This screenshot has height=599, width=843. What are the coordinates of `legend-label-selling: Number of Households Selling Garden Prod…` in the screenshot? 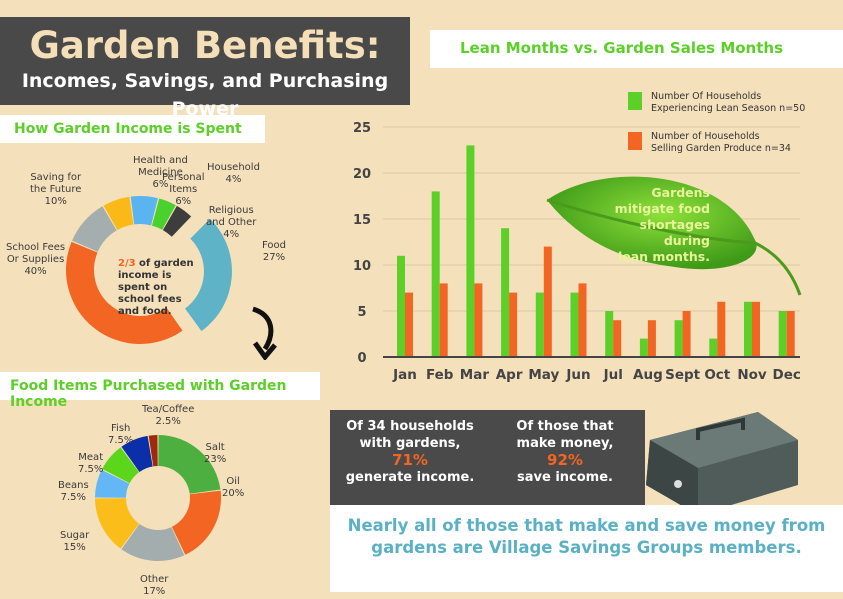 It's located at (721, 142).